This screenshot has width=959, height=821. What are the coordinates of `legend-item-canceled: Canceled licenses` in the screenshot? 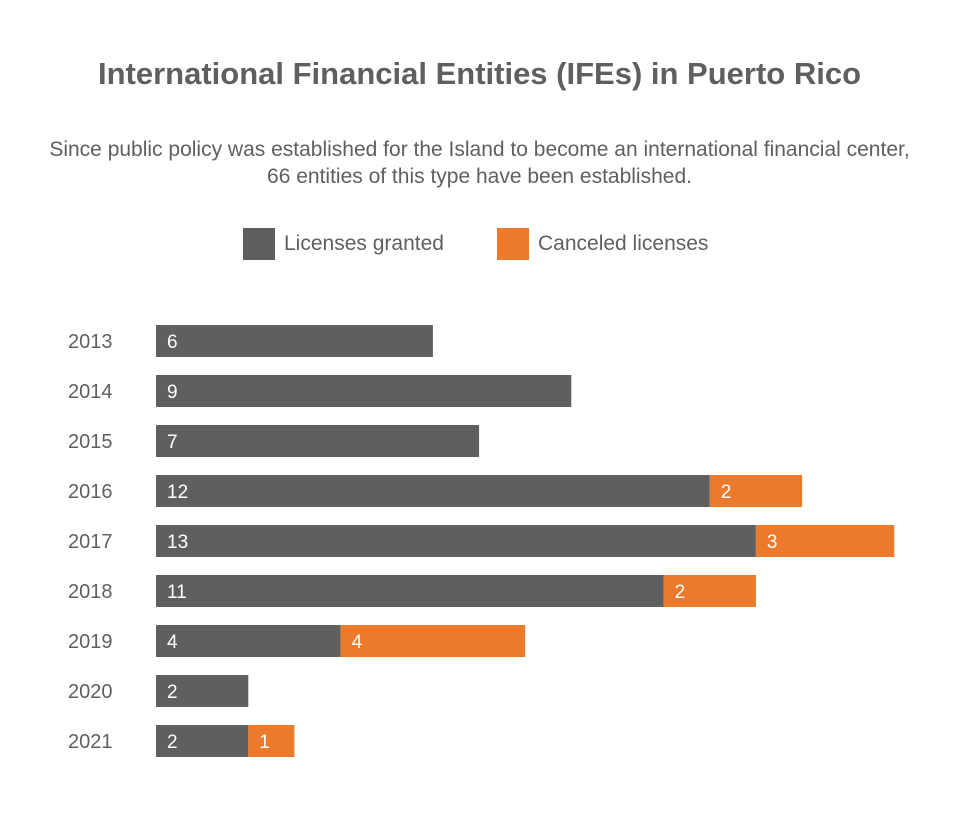 It's located at (602, 244).